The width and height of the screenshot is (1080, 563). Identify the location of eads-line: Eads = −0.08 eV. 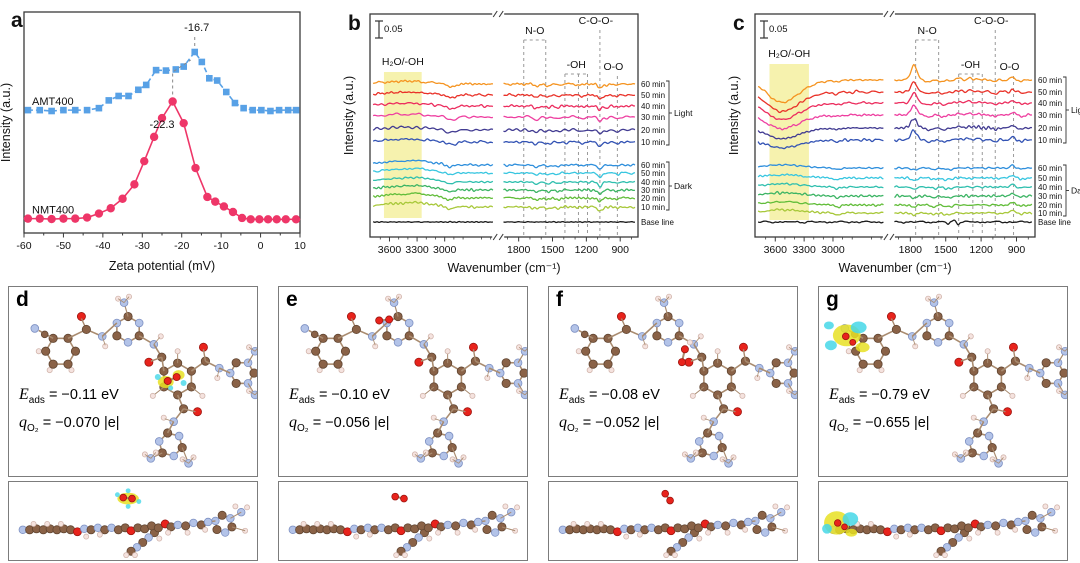
(609, 396).